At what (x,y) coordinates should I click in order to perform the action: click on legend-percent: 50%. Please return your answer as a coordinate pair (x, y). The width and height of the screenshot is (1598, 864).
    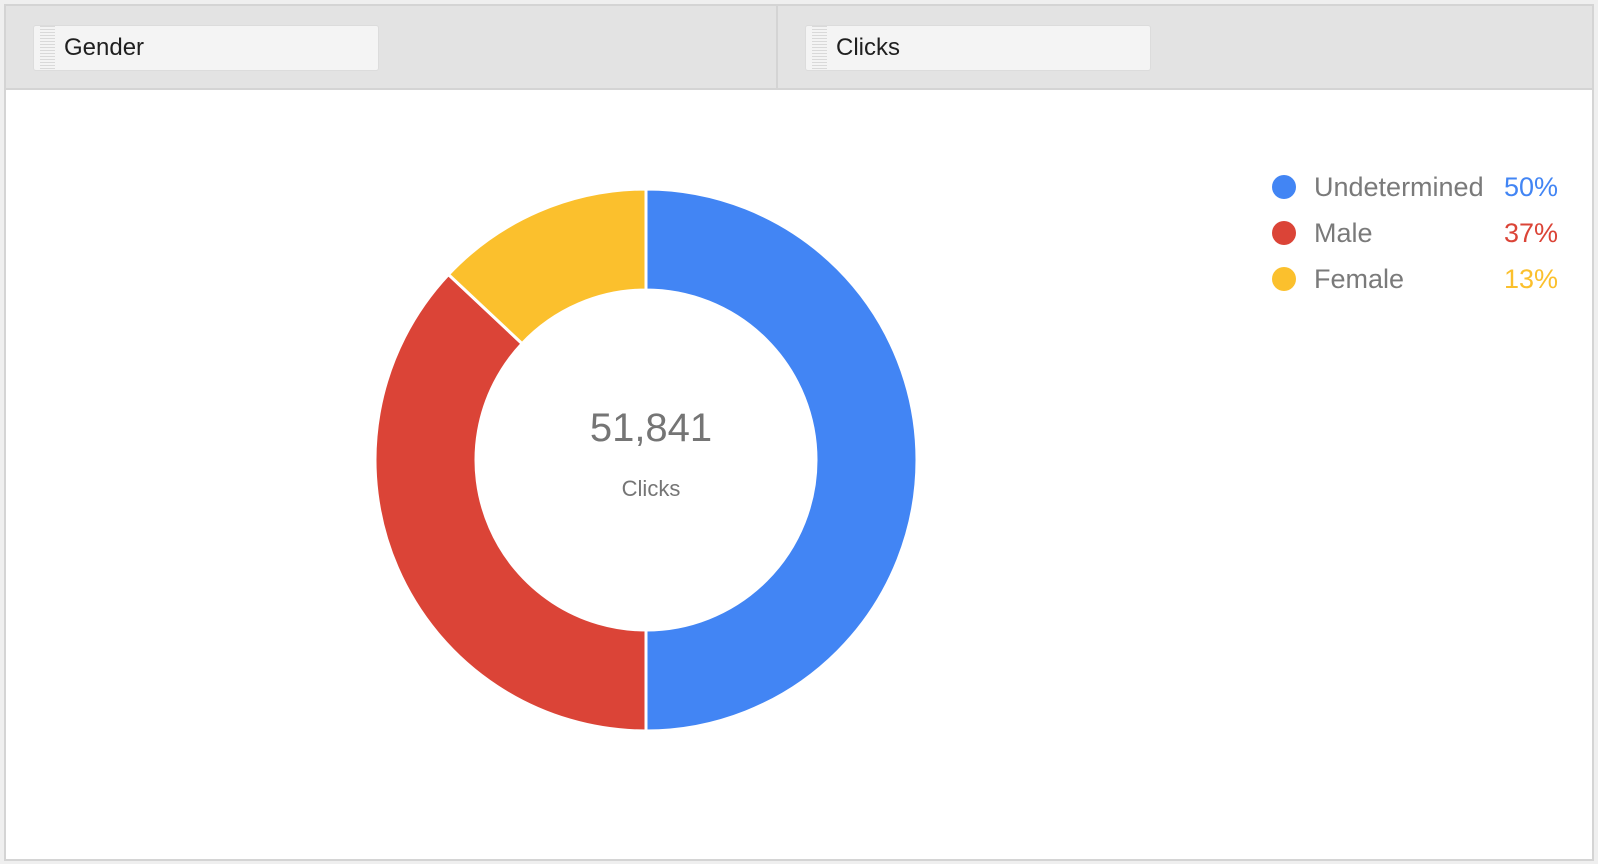
    Looking at the image, I should click on (1530, 187).